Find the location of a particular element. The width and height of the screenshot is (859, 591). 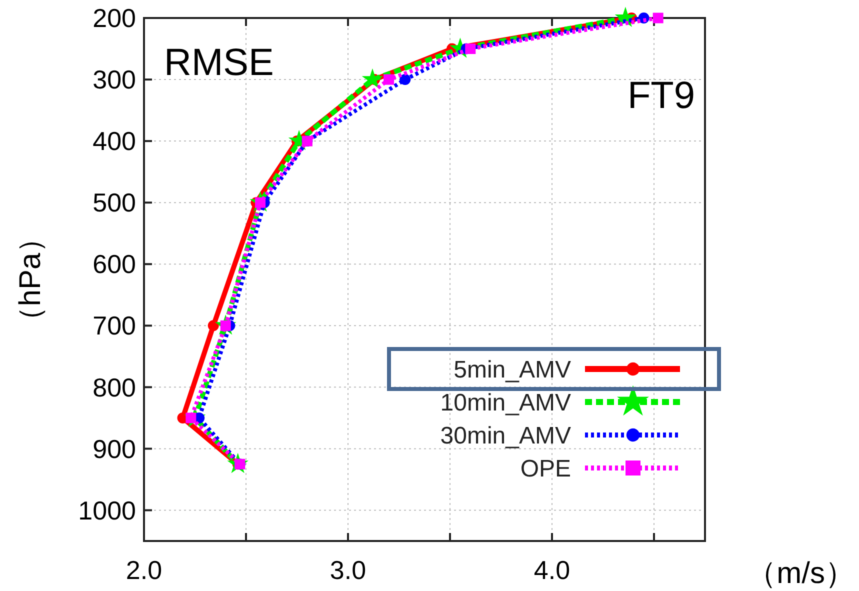

x-tick-label: 4.0 is located at coordinates (552, 570).